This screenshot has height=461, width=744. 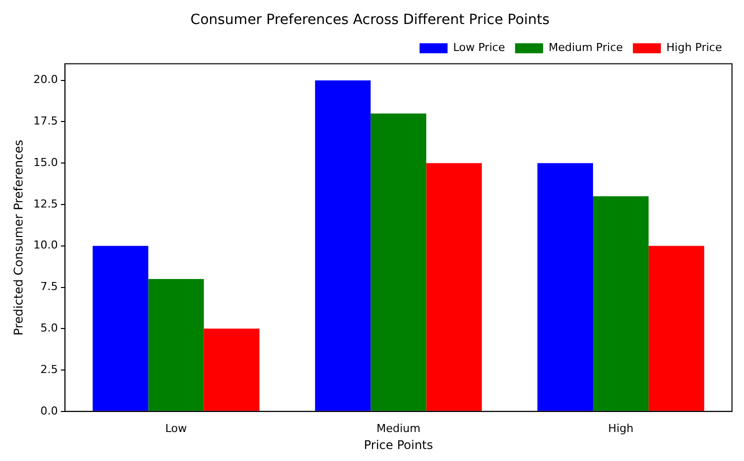 What do you see at coordinates (49, 287) in the screenshot?
I see `y-tick-label: 7.5` at bounding box center [49, 287].